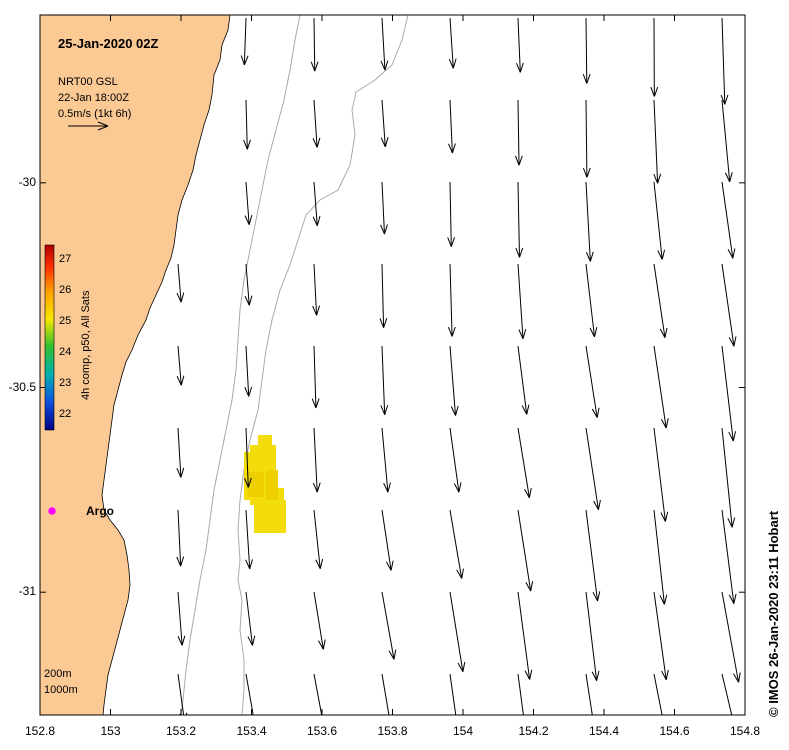  What do you see at coordinates (40, 731) in the screenshot?
I see `x-tick-label: 152.8` at bounding box center [40, 731].